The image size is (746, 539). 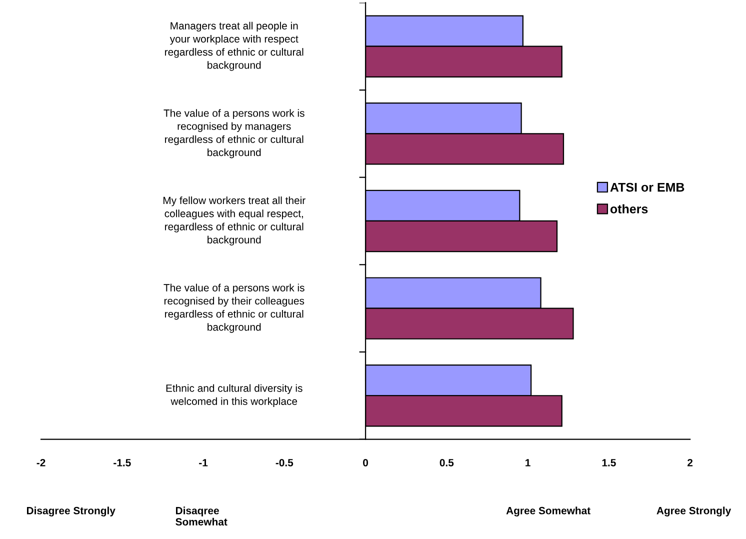 I want to click on x-tick-label: 1, so click(x=528, y=462).